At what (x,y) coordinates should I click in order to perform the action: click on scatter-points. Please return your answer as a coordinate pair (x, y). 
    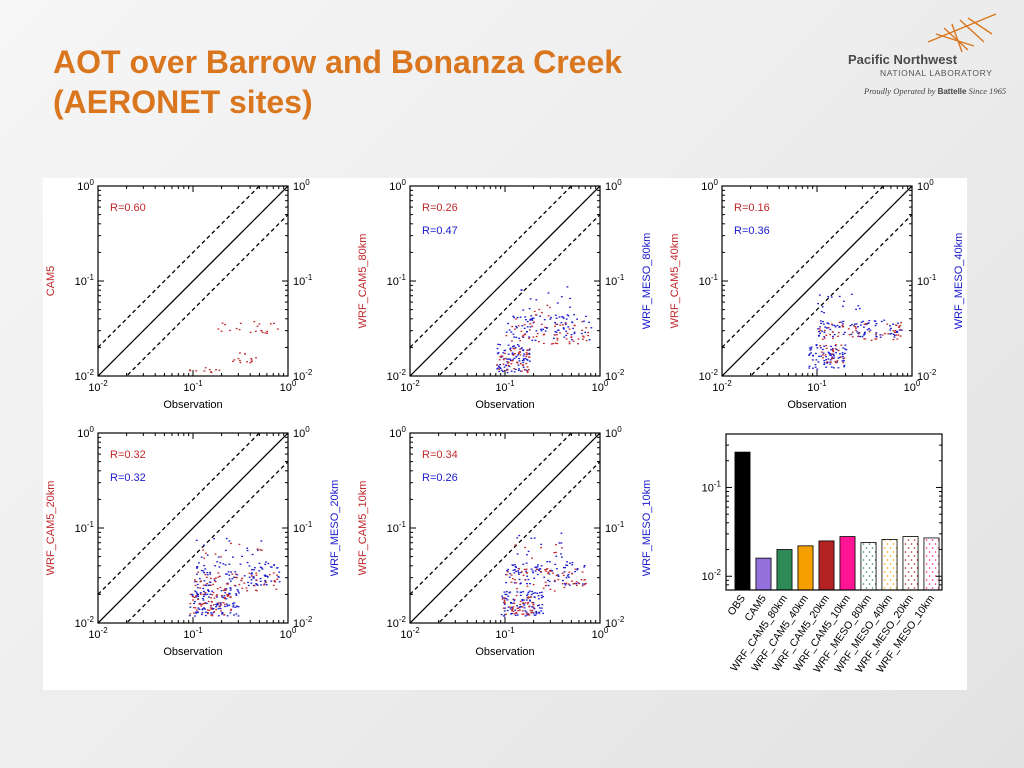
    Looking at the image, I should click on (543, 574).